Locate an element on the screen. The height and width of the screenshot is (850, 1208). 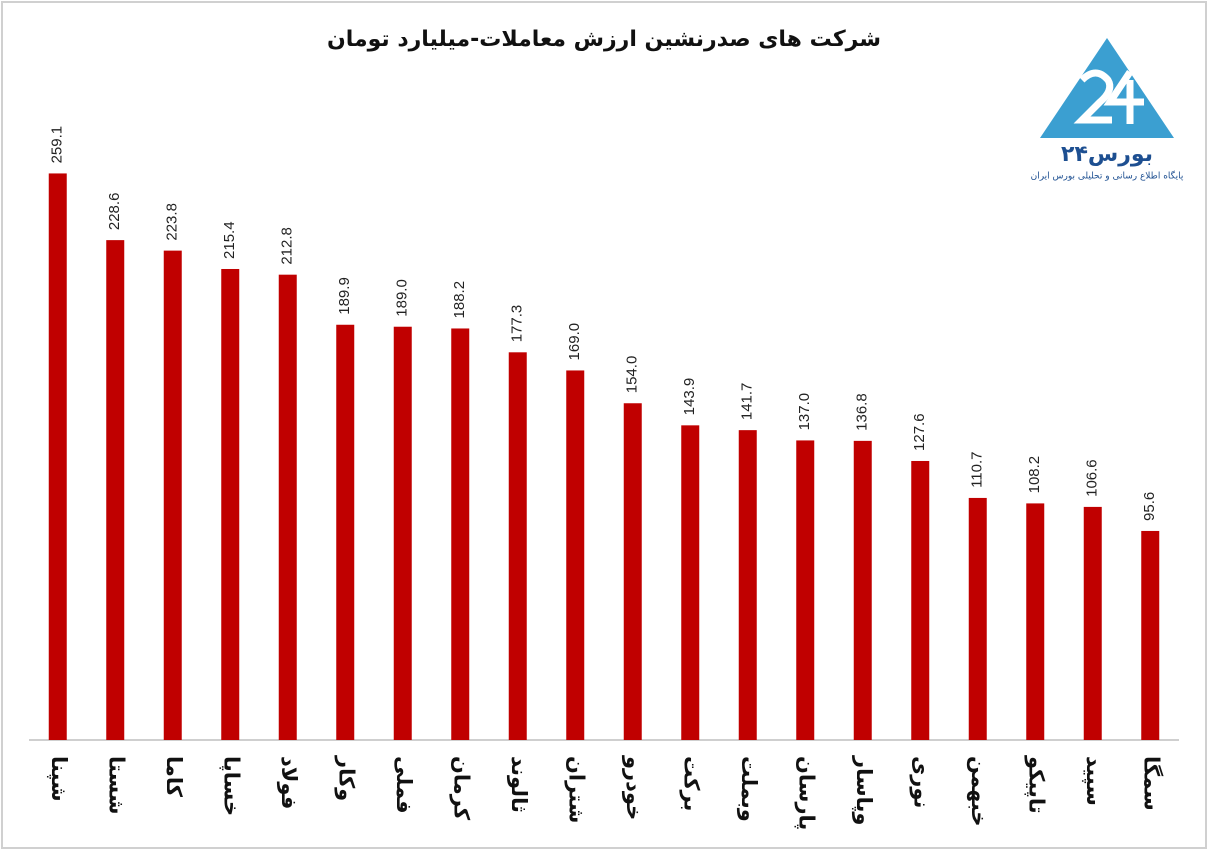
value-label: 136.8 is located at coordinates (862, 412).